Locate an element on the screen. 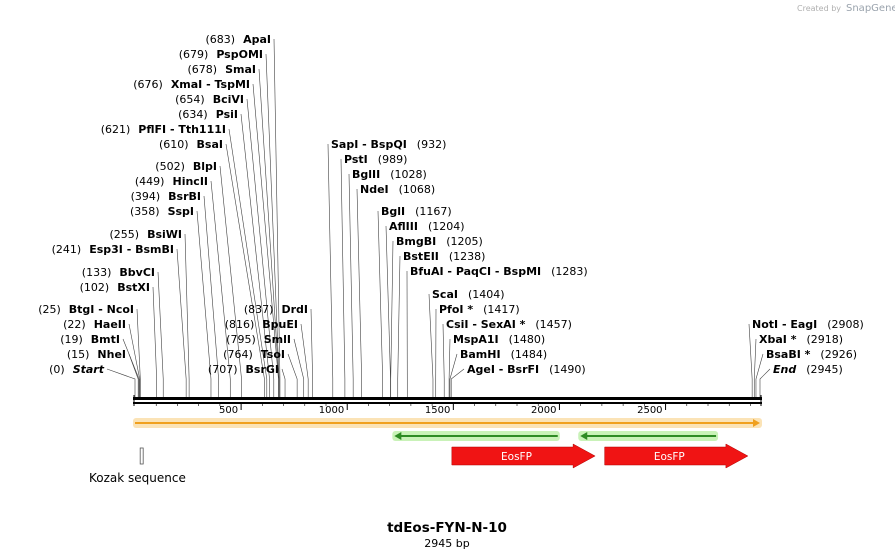  site-esp3i-bsmbi-label: (241) Esp3I - BsmBI is located at coordinates (113, 249).